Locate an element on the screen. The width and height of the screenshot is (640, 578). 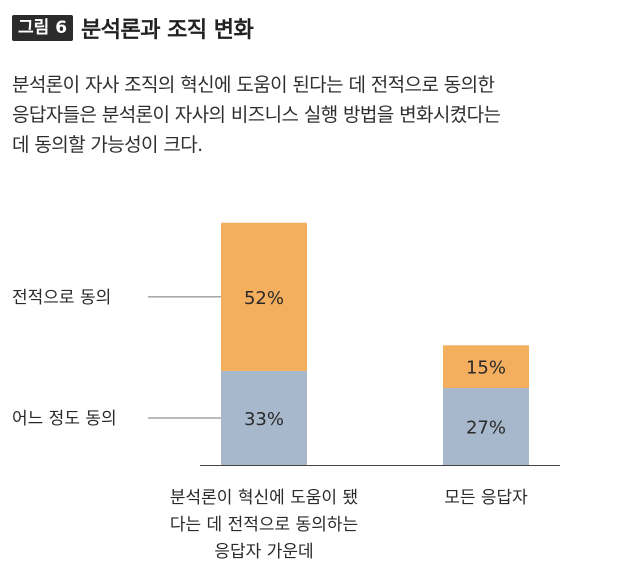
bar-value-label: 15% is located at coordinates (486, 368).